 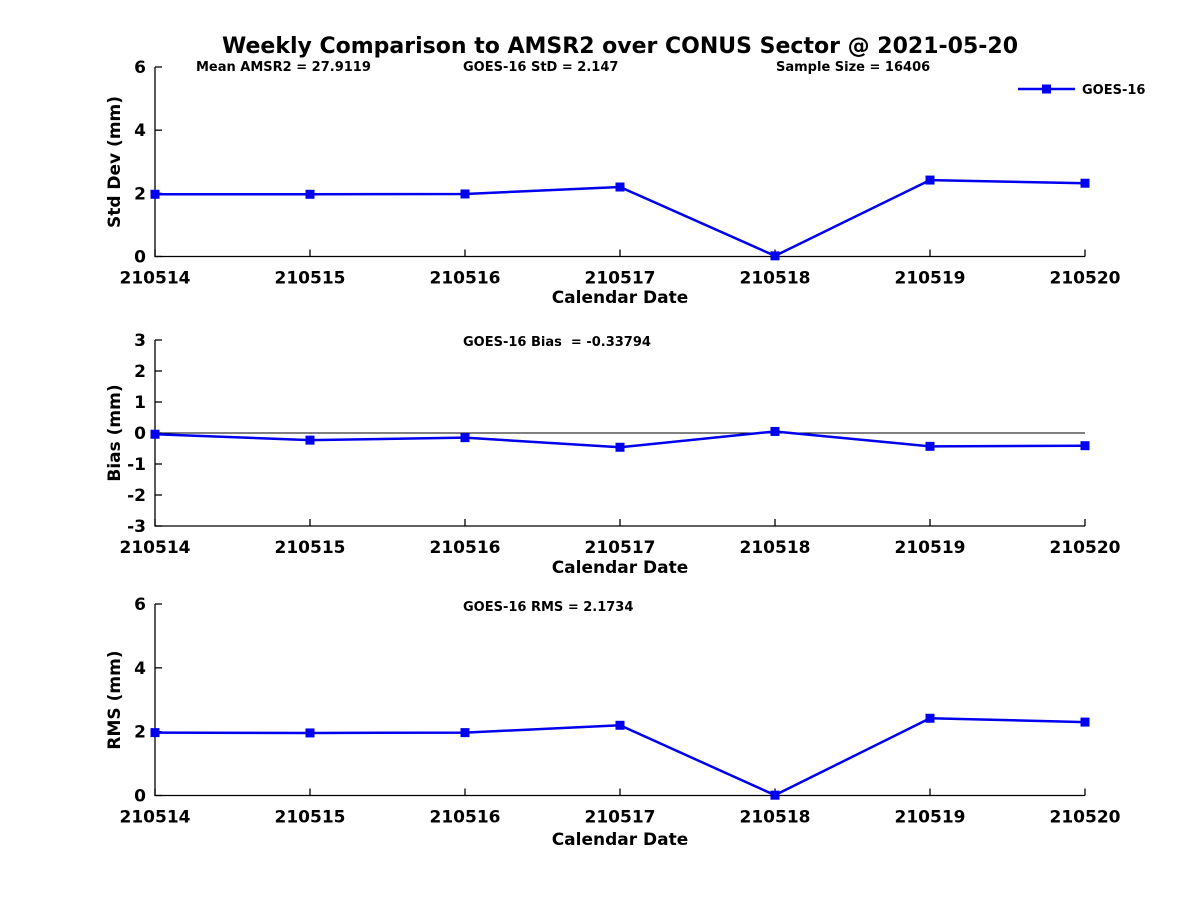 I want to click on y-tick-label: -3, so click(x=136, y=527).